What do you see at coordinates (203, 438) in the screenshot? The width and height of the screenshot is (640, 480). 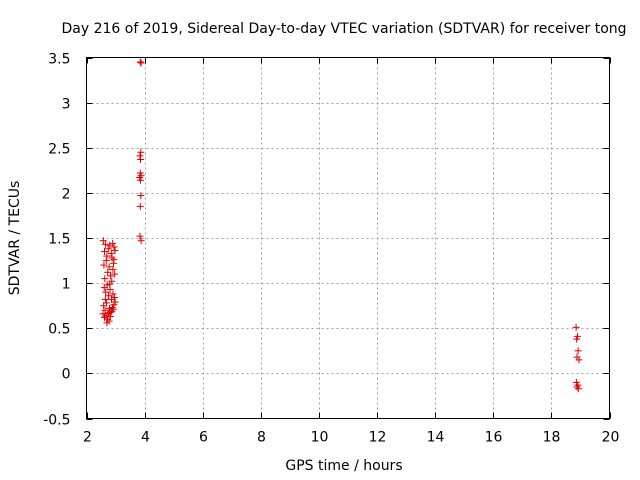 I see `x-tick-label: 6` at bounding box center [203, 438].